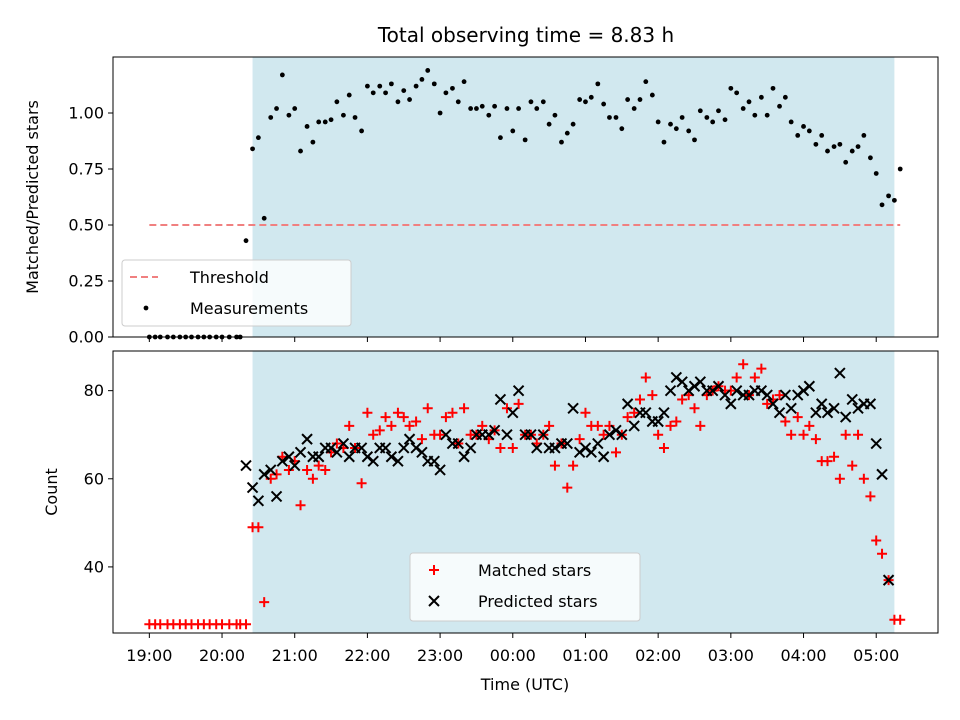  What do you see at coordinates (731, 655) in the screenshot?
I see `x-tick-label: 03:00` at bounding box center [731, 655].